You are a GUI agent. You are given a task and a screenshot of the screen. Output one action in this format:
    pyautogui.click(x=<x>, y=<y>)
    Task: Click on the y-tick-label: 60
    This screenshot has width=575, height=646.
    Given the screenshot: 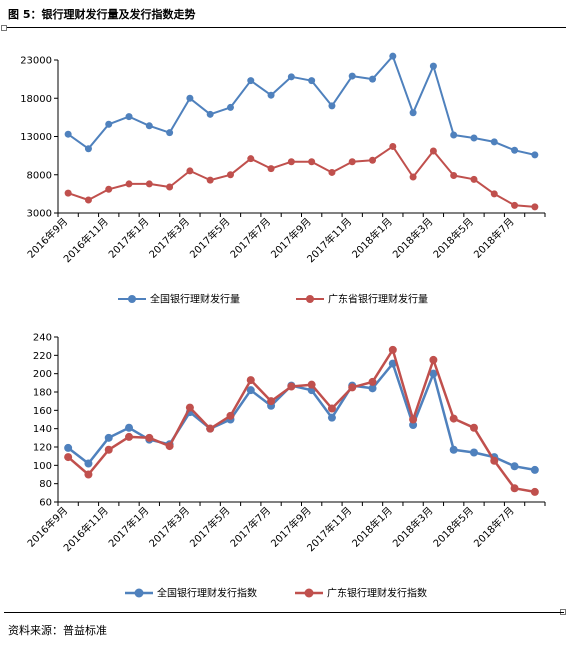 What is the action you would take?
    pyautogui.click(x=45, y=503)
    